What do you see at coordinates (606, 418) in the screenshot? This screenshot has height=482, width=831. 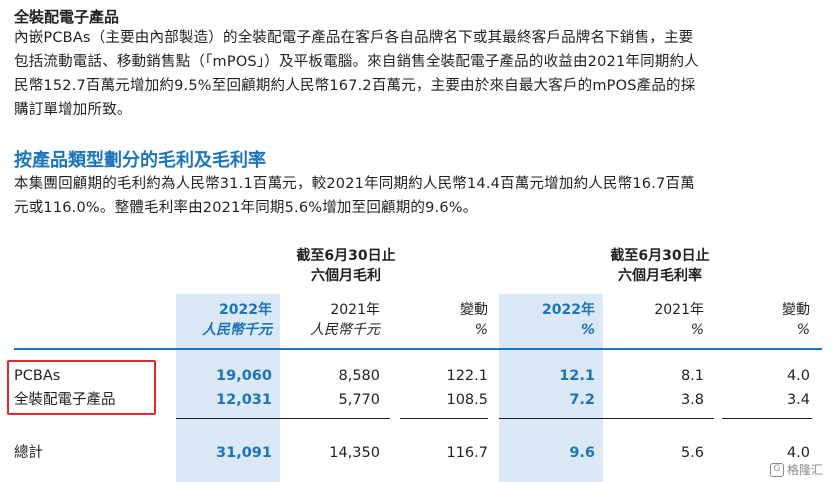 I see `subtotal-rule-margin` at bounding box center [606, 418].